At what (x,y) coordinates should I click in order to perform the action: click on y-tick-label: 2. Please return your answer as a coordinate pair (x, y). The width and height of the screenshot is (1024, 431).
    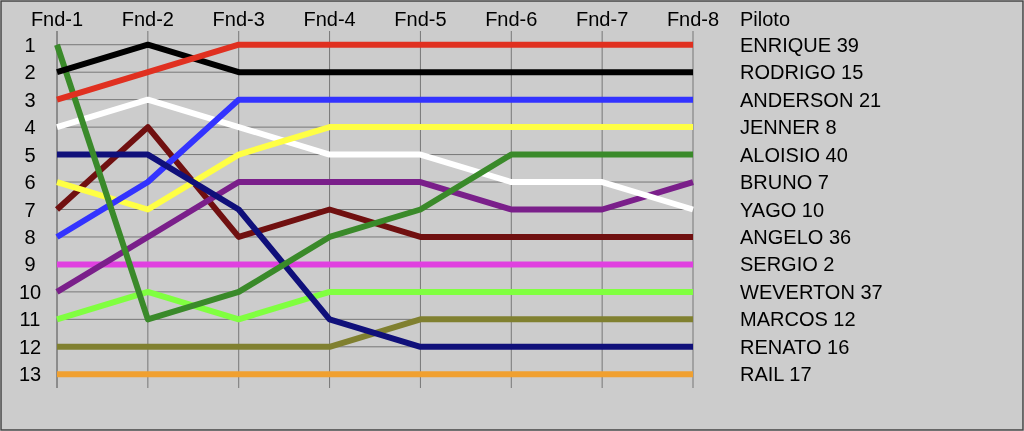
    Looking at the image, I should click on (30, 72).